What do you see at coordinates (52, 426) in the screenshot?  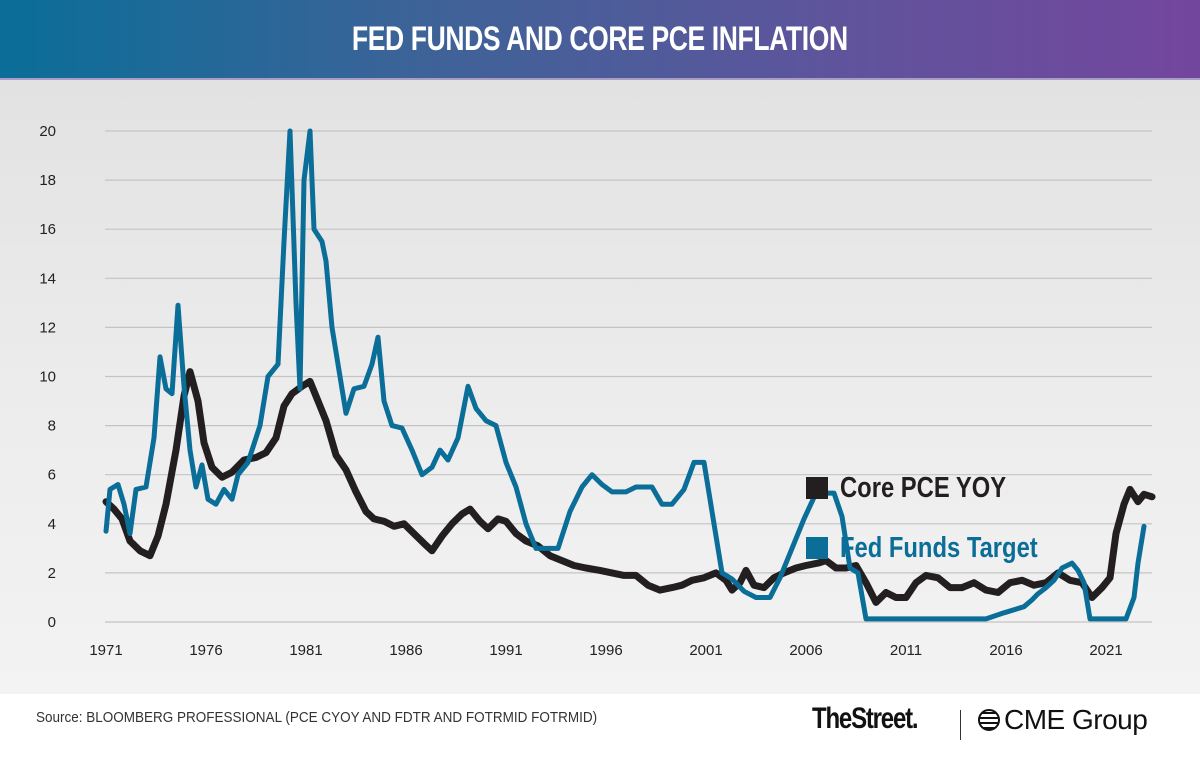 I see `y-tick-label: 8` at bounding box center [52, 426].